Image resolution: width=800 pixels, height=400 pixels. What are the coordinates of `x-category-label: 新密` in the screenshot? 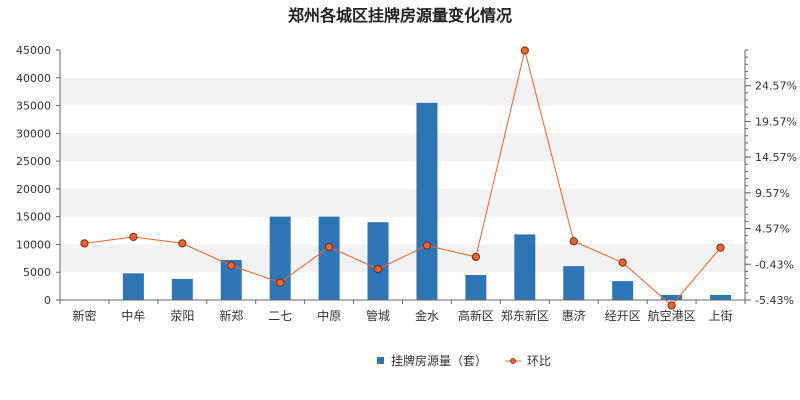 It's located at (84, 315).